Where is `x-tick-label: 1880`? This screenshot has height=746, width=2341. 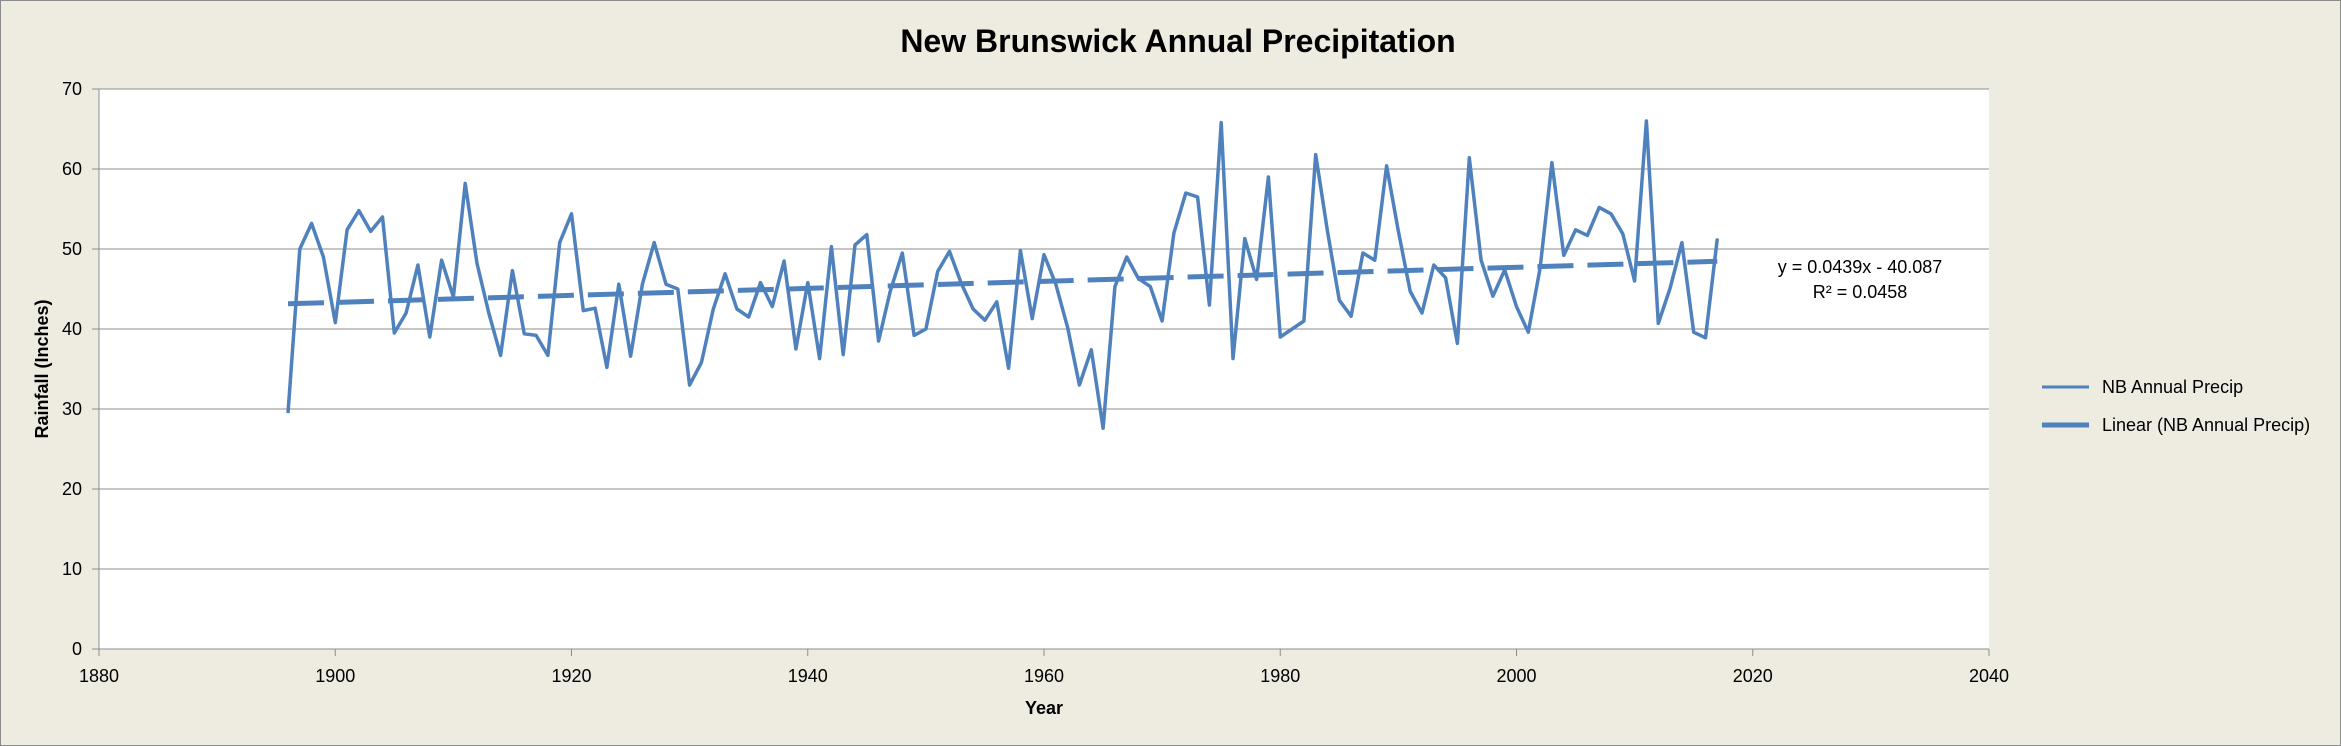 x-tick-label: 1880 is located at coordinates (99, 676).